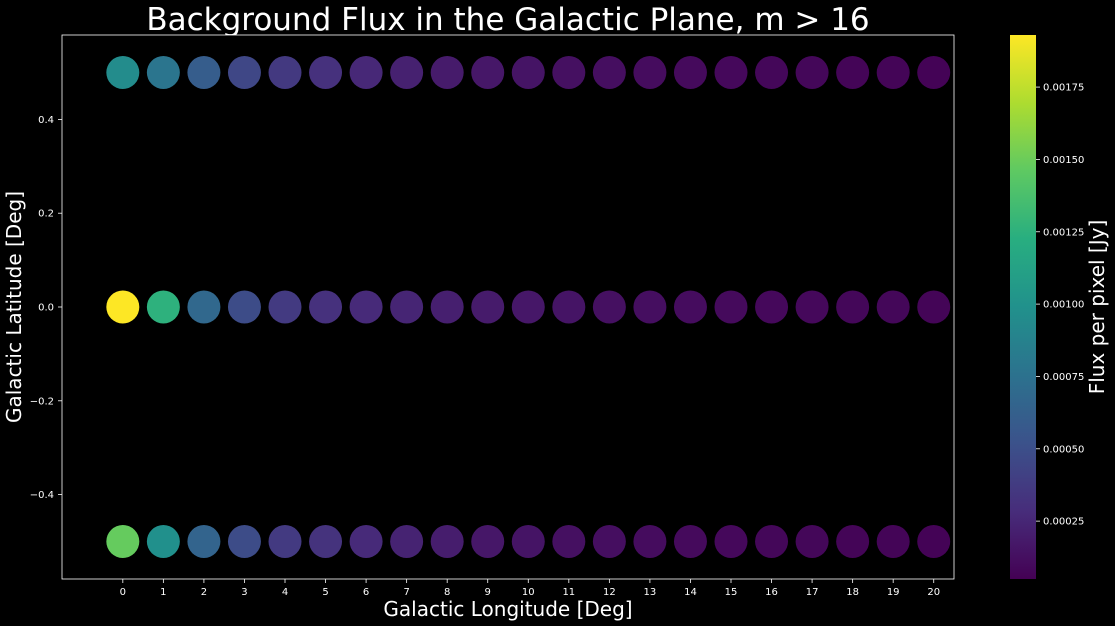 The height and width of the screenshot is (626, 1115). What do you see at coordinates (1063, 160) in the screenshot?
I see `colorbar-tick-label: 0.00150` at bounding box center [1063, 160].